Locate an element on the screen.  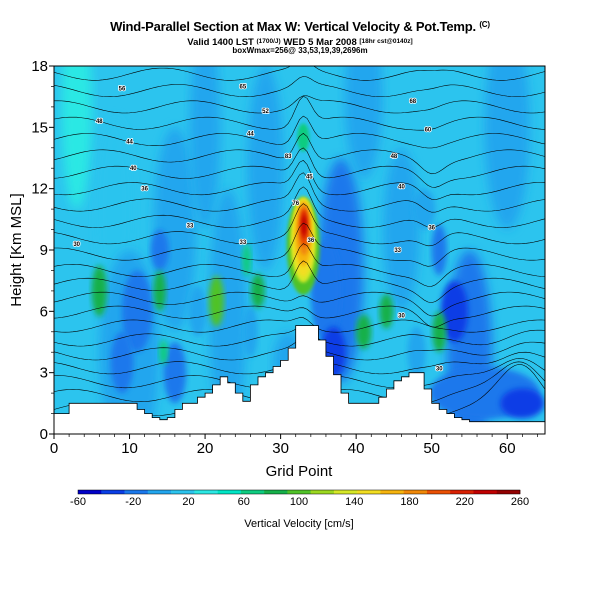
colorbar: -60 -20 20 60 100 140 180 220 260 is located at coordinates (299, 498).